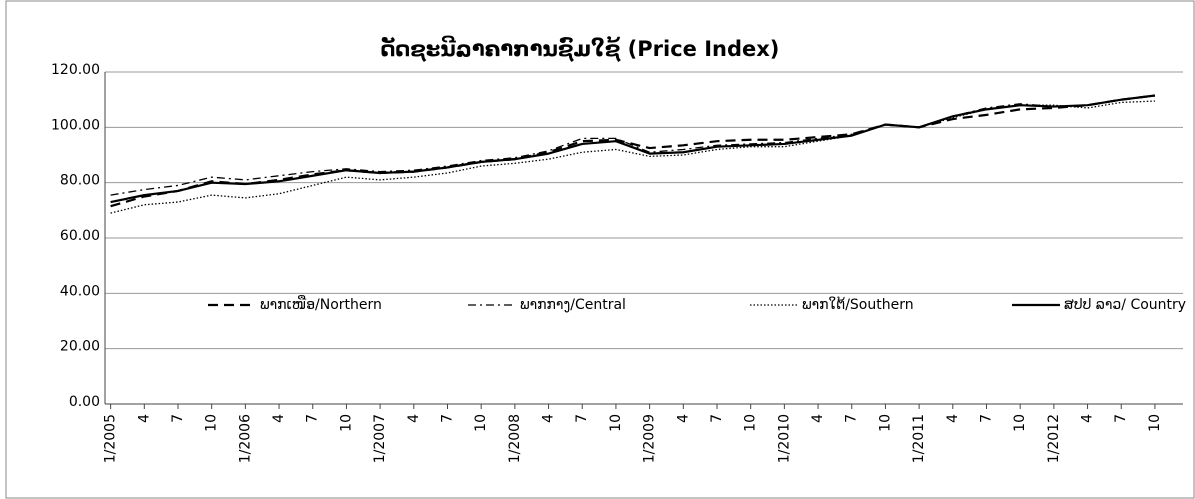 The width and height of the screenshot is (1195, 499). What do you see at coordinates (1125, 305) in the screenshot?
I see `legend-label: ສປປ ລາວ/ Country` at bounding box center [1125, 305].